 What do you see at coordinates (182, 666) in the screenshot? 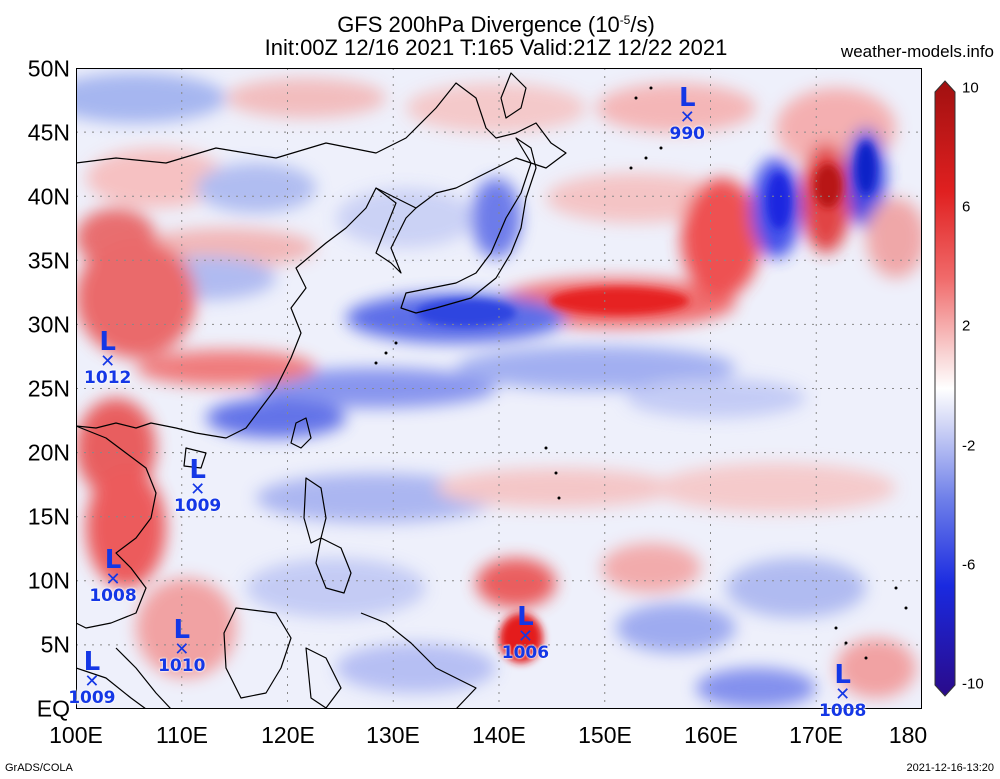
I see `low-pressure-value: 1010` at bounding box center [182, 666].